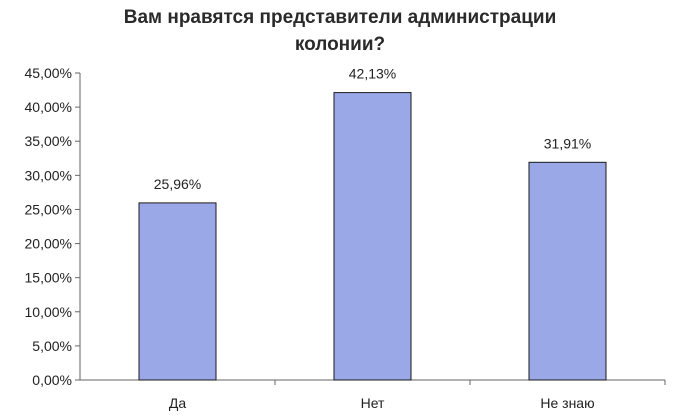 The width and height of the screenshot is (681, 420). Describe the element at coordinates (48, 73) in the screenshot. I see `y-tick-label: 45,00%` at that location.